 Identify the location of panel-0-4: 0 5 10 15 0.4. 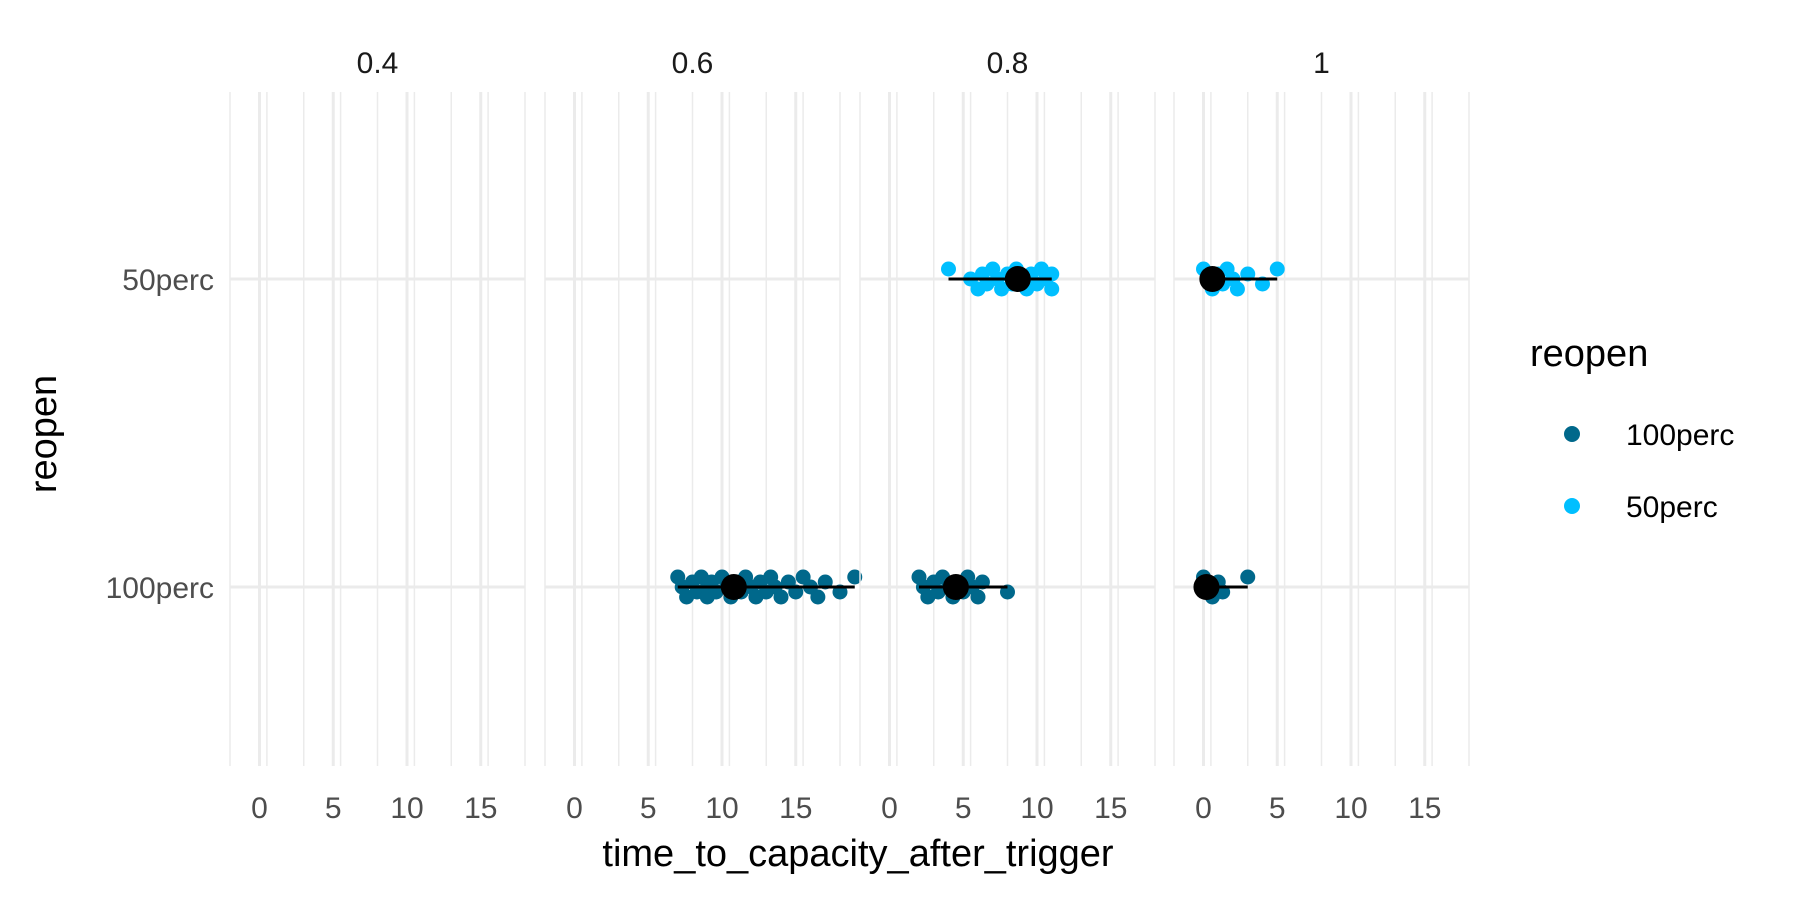
(377, 436).